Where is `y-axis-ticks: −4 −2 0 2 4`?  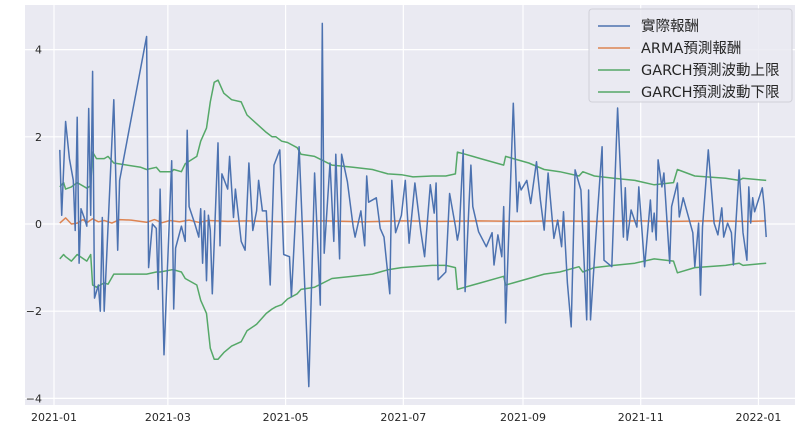 y-axis-ticks: −4 −2 0 2 4 is located at coordinates (34, 225).